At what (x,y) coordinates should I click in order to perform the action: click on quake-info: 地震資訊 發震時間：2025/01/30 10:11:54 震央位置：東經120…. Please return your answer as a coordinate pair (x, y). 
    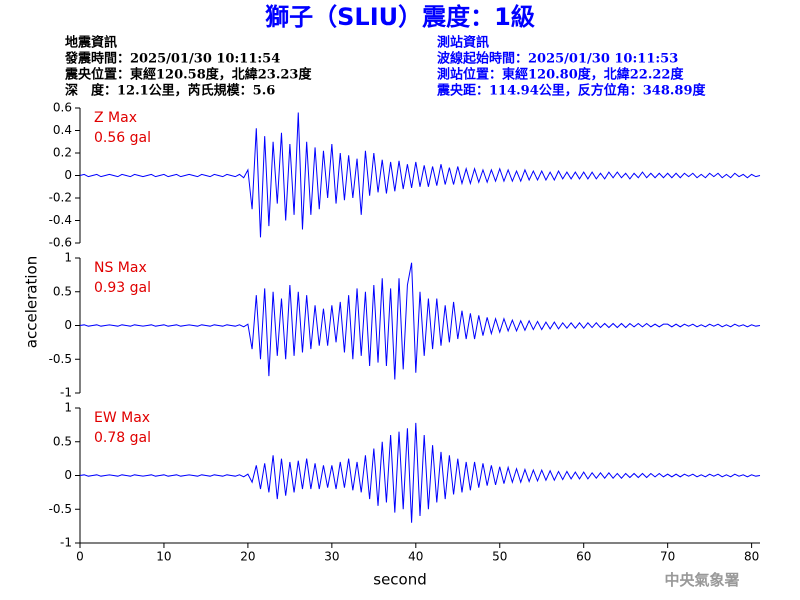
    Looking at the image, I should click on (188, 67).